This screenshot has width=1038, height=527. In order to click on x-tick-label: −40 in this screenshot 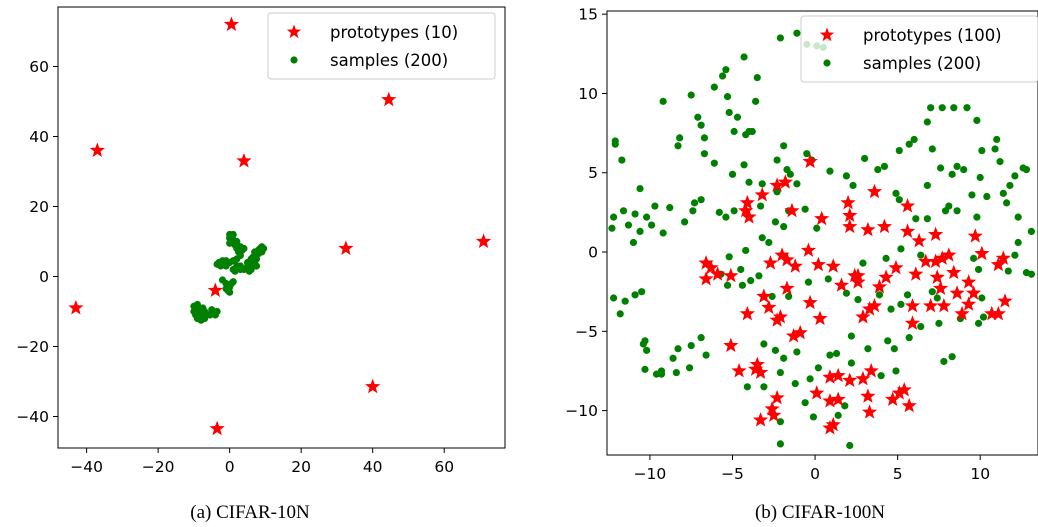, I will do `click(86, 467)`.